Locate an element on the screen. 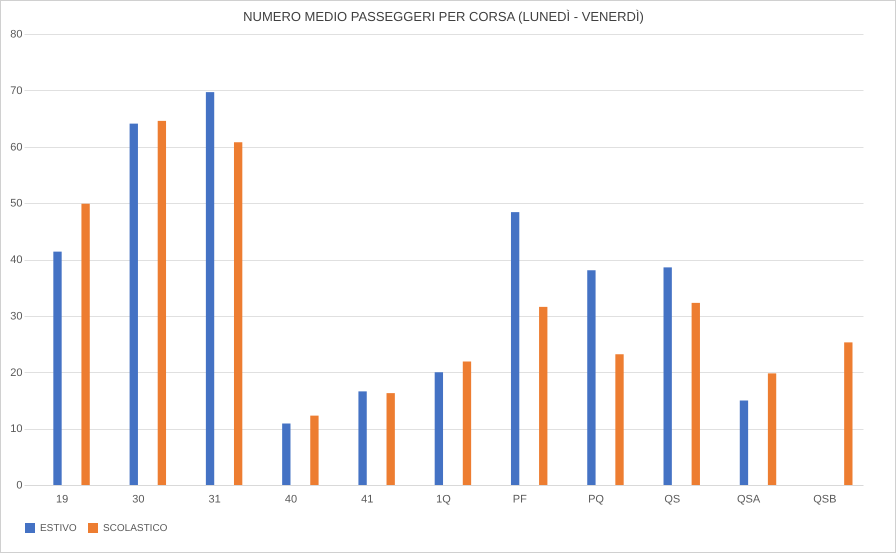 This screenshot has width=896, height=553. y-tick-label: 0 is located at coordinates (19, 486).